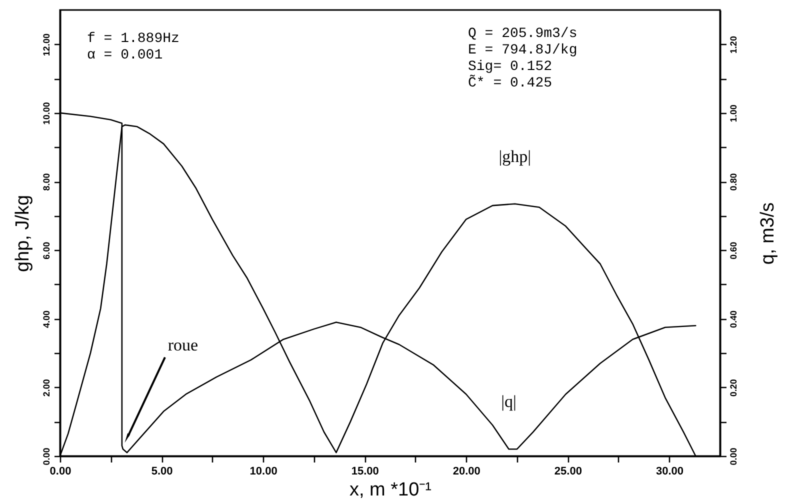 The height and width of the screenshot is (501, 786). What do you see at coordinates (768, 233) in the screenshot?
I see `y2-axis-title: q, m3/s` at bounding box center [768, 233].